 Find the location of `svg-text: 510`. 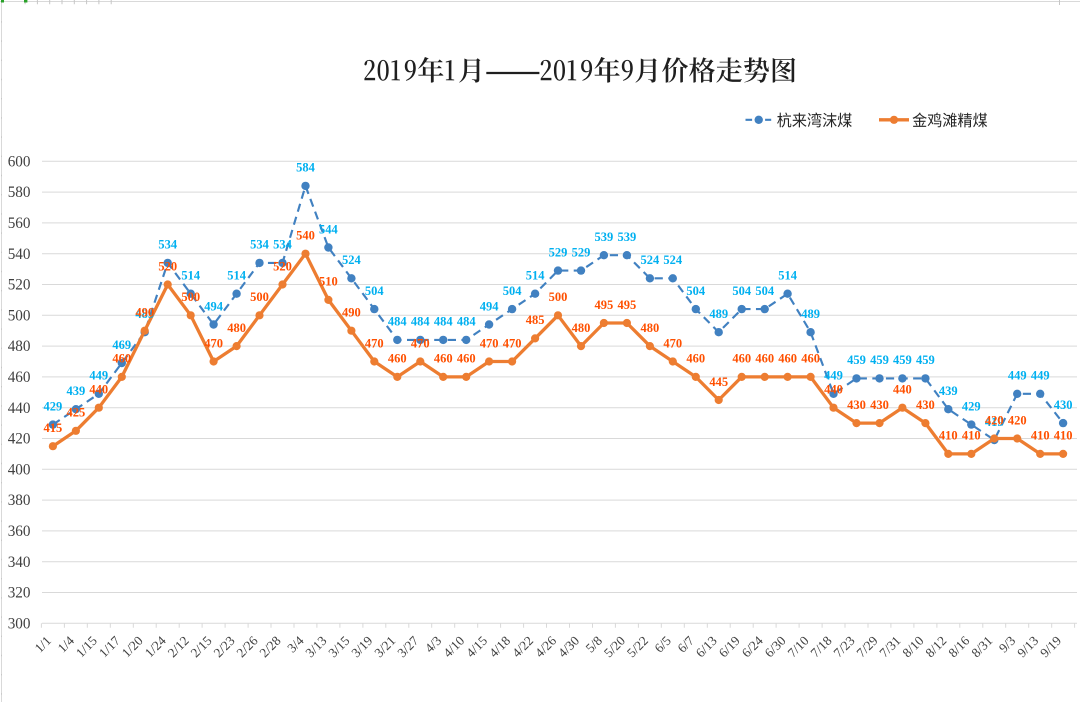

svg-text: 510 is located at coordinates (328, 282).